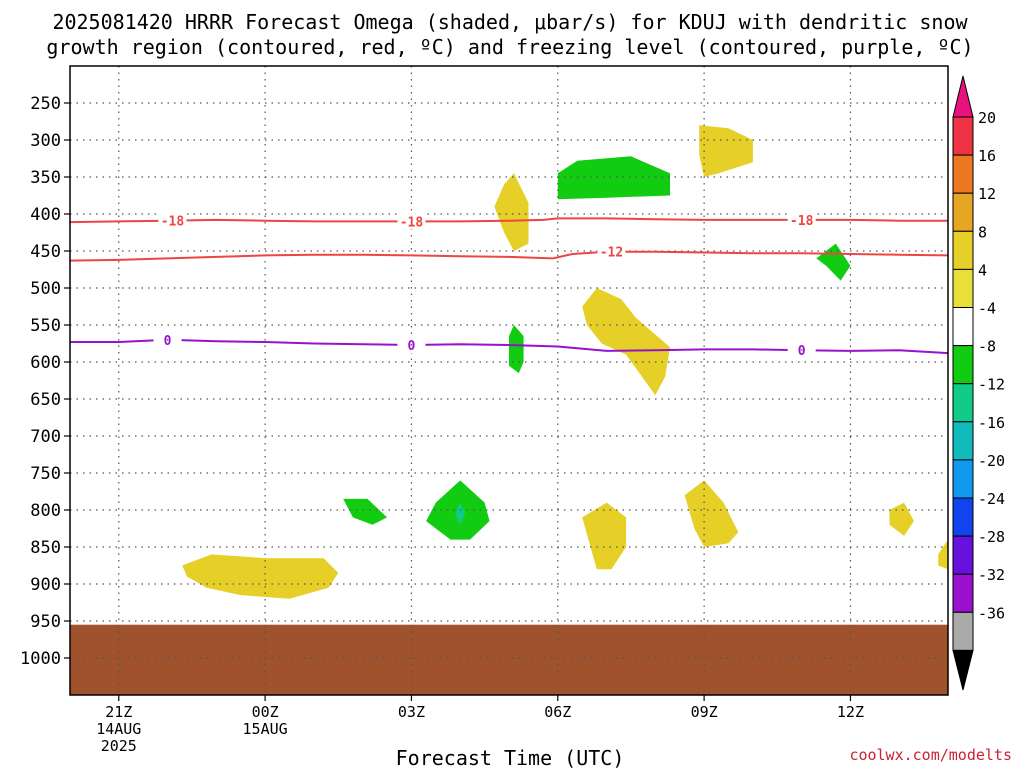 The height and width of the screenshot is (768, 1024). I want to click on omega-colorbar: 20 16 12 8 4 -4 -8 -12 -16 -20 -24 -28 -32 -36, so click(978, 383).